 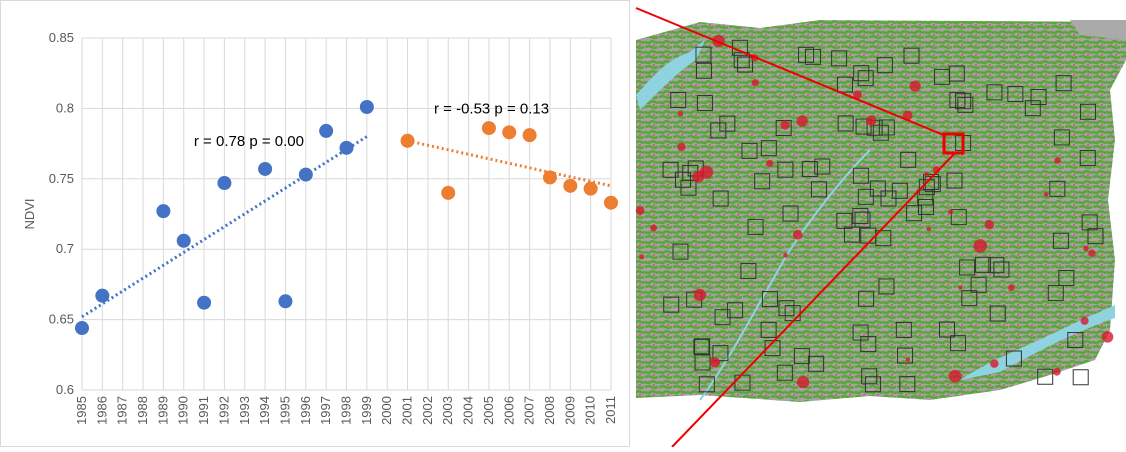 What do you see at coordinates (953, 143) in the screenshot?
I see `highlight-cell` at bounding box center [953, 143].